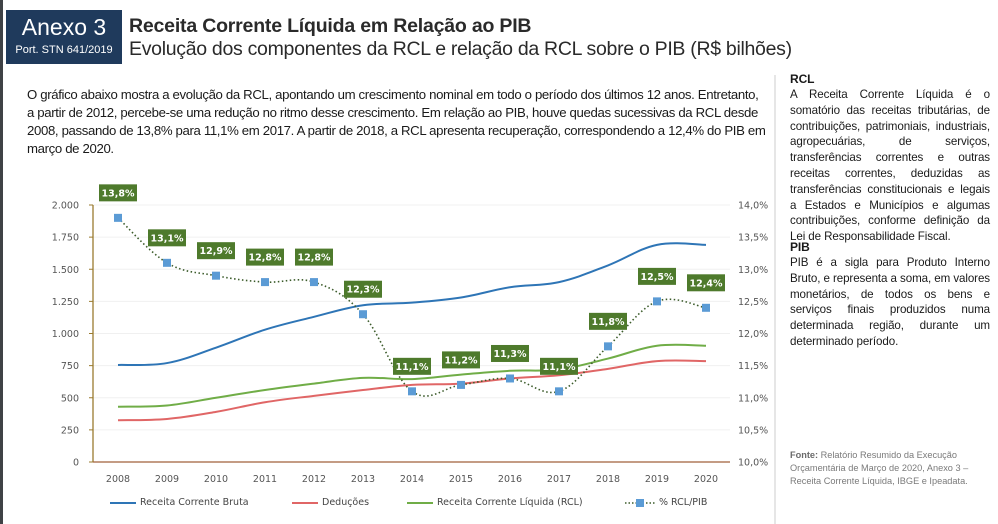 This screenshot has height=524, width=998. What do you see at coordinates (608, 479) in the screenshot?
I see `x-axis-tick-label: 2018` at bounding box center [608, 479].